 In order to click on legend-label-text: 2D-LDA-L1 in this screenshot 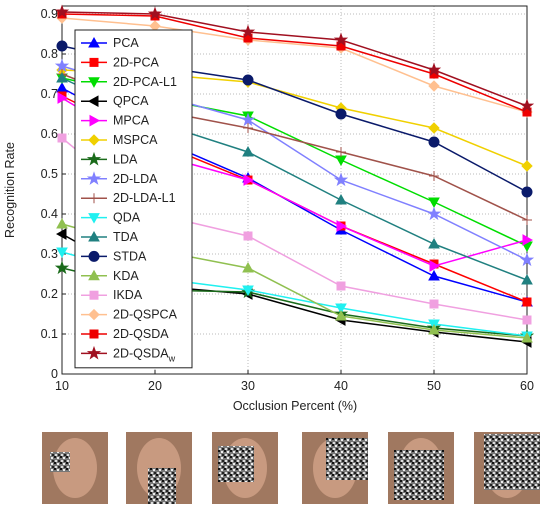, I will do `click(144, 198)`.